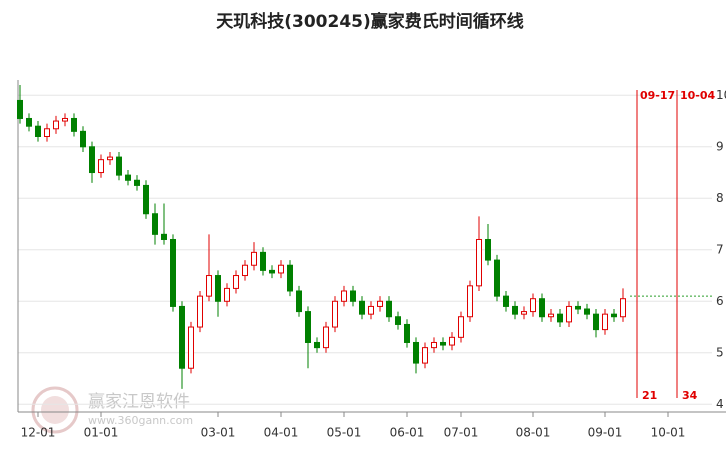 The width and height of the screenshot is (726, 450). I want to click on x-tick-label: 09-01, so click(605, 433).